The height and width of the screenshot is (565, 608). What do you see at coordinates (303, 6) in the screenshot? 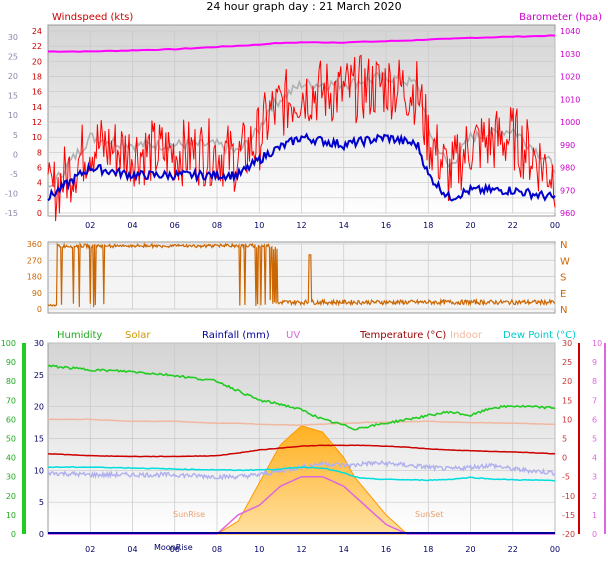
I see `page-title: 24 hour graph day : 21 March 2020` at bounding box center [303, 6].